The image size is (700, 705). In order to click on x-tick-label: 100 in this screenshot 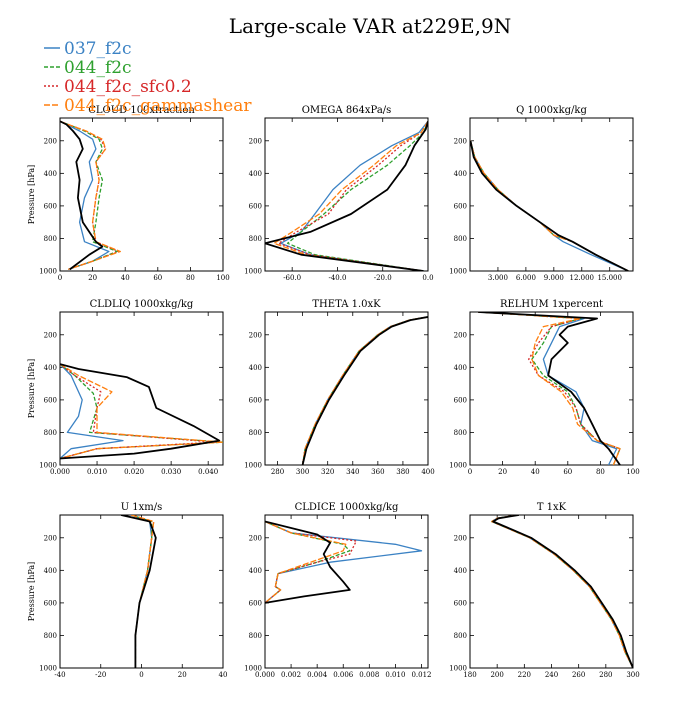, I will do `click(632, 472)`.